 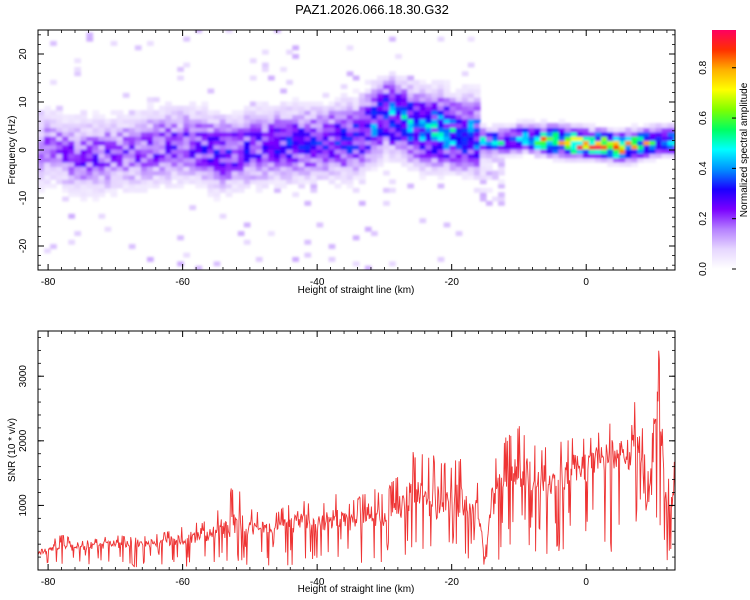 What do you see at coordinates (23, 440) in the screenshot?
I see `y-tick-label: 2000` at bounding box center [23, 440].